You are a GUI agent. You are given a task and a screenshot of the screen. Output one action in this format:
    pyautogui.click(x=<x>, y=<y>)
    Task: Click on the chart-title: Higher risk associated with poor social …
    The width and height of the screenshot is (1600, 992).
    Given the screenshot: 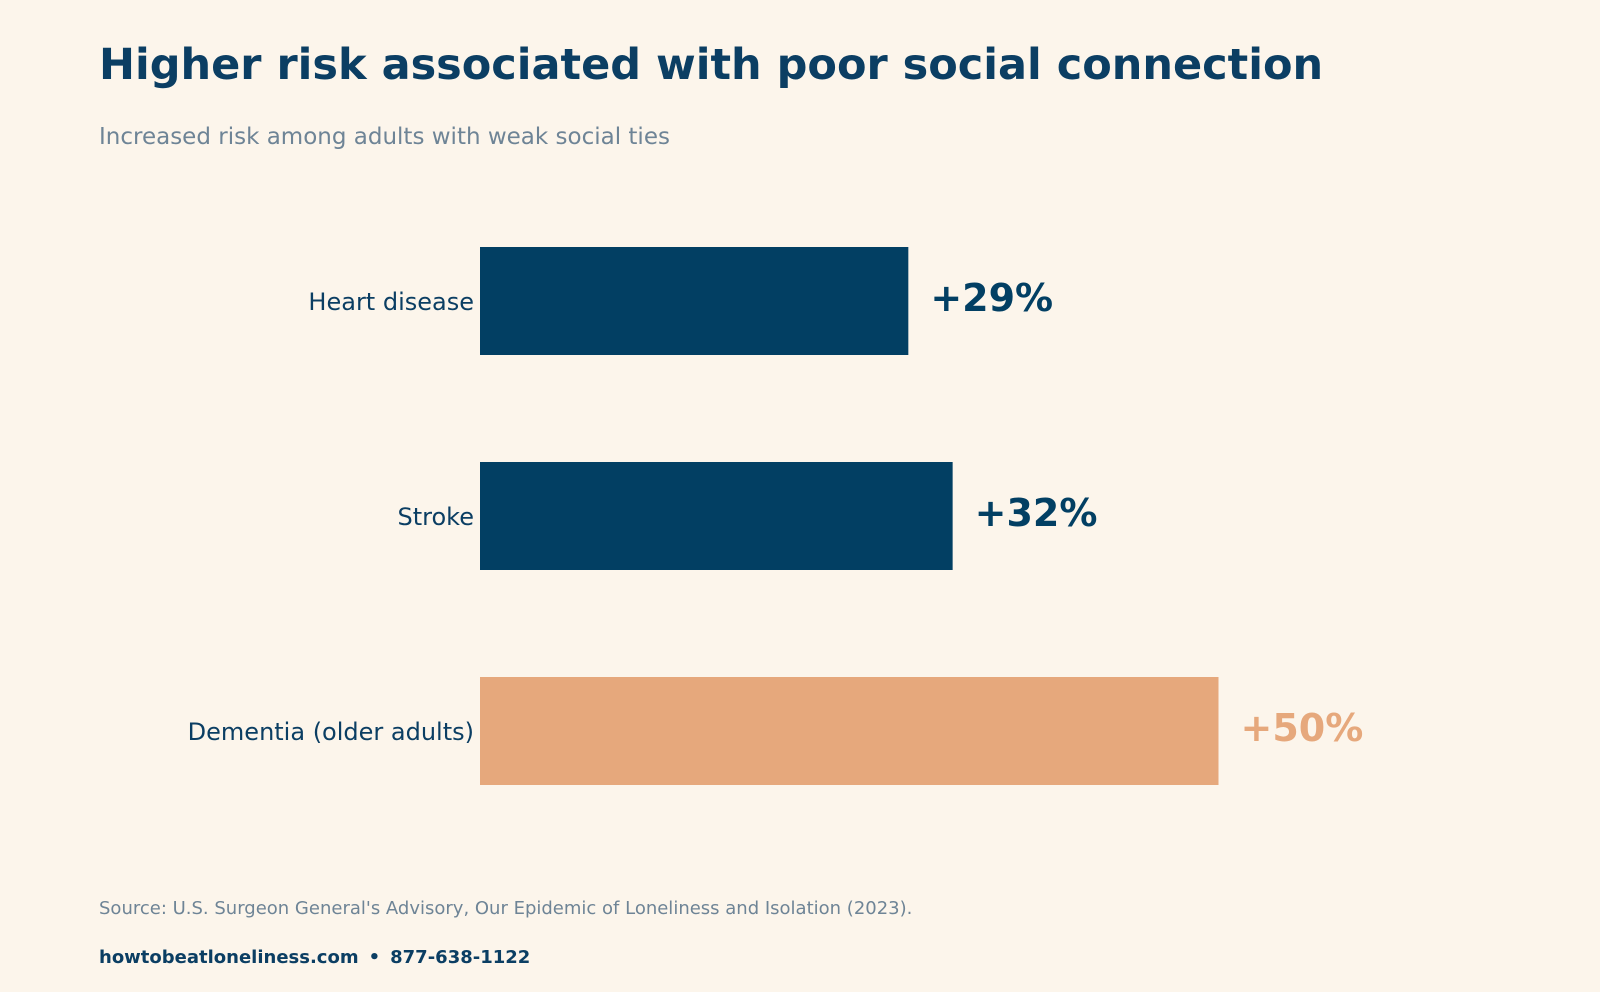 What is the action you would take?
    pyautogui.click(x=711, y=65)
    